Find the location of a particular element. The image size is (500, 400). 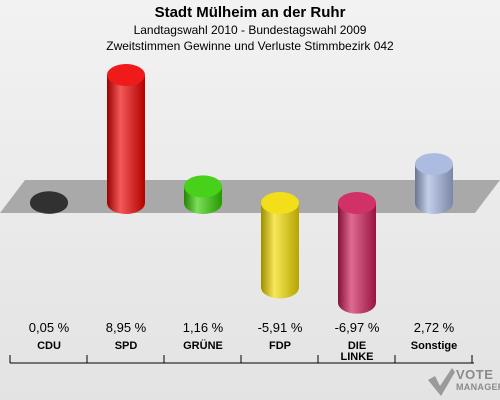

bar-gr-ne is located at coordinates (203, 194).